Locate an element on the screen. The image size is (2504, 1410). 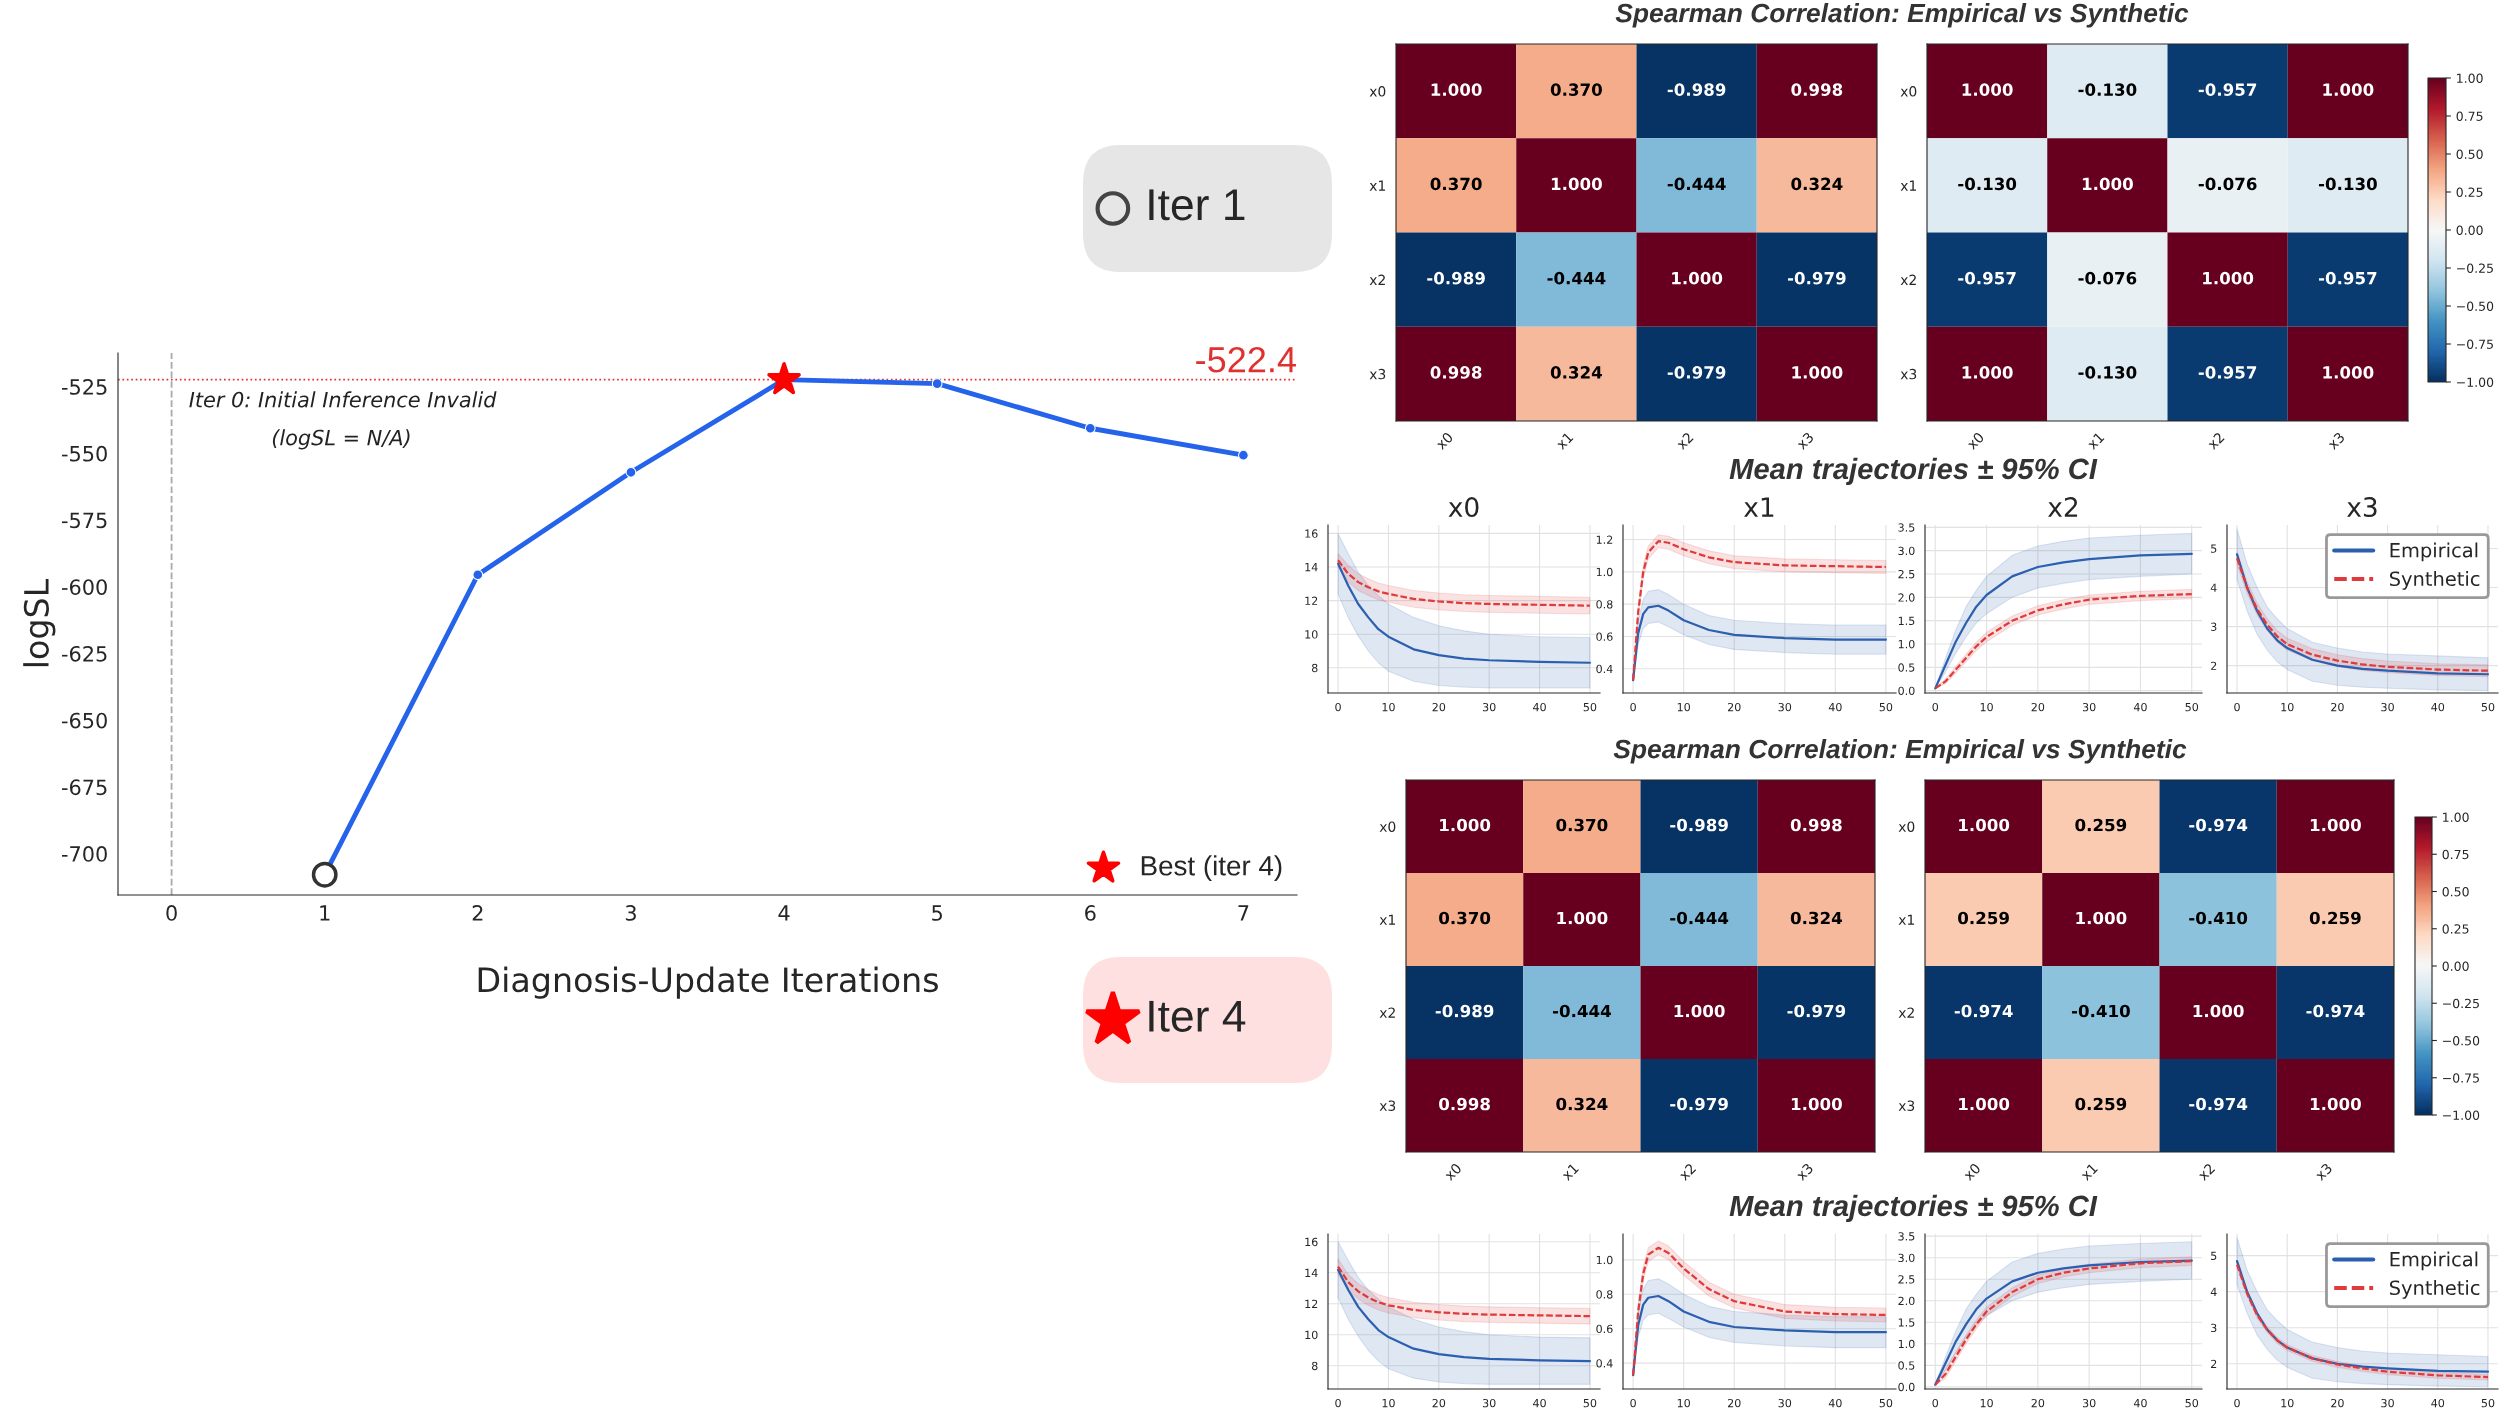
annotation: Iter 0: Initial Inference Invalid is located at coordinates (343, 399).